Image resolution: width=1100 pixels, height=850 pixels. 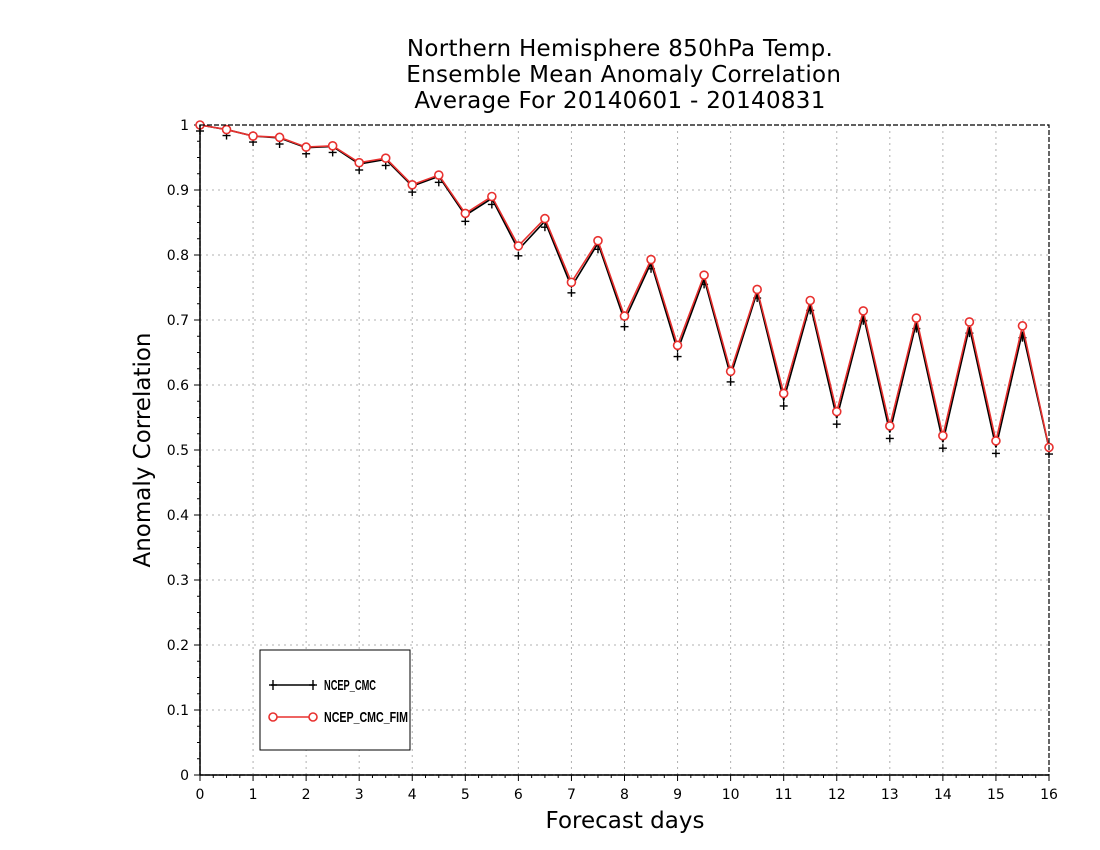 I want to click on legend-box, so click(x=335, y=700).